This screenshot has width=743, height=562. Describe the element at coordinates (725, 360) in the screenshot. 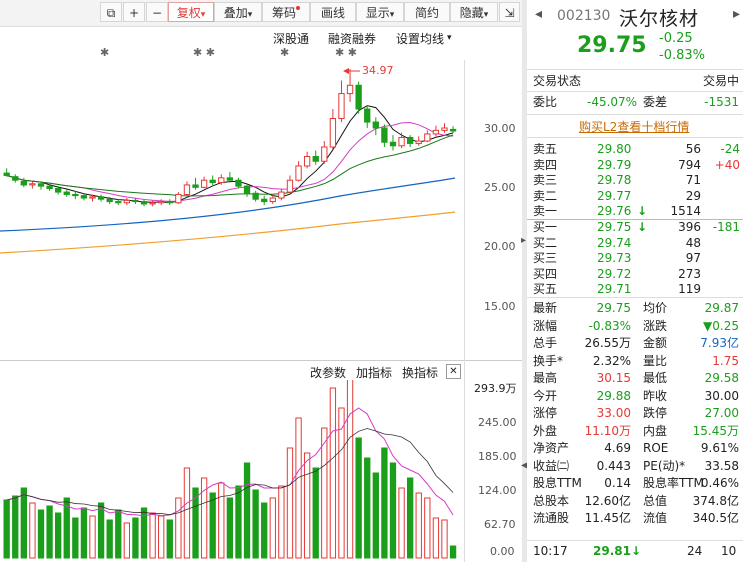

I see `stat-value: 1.75` at that location.